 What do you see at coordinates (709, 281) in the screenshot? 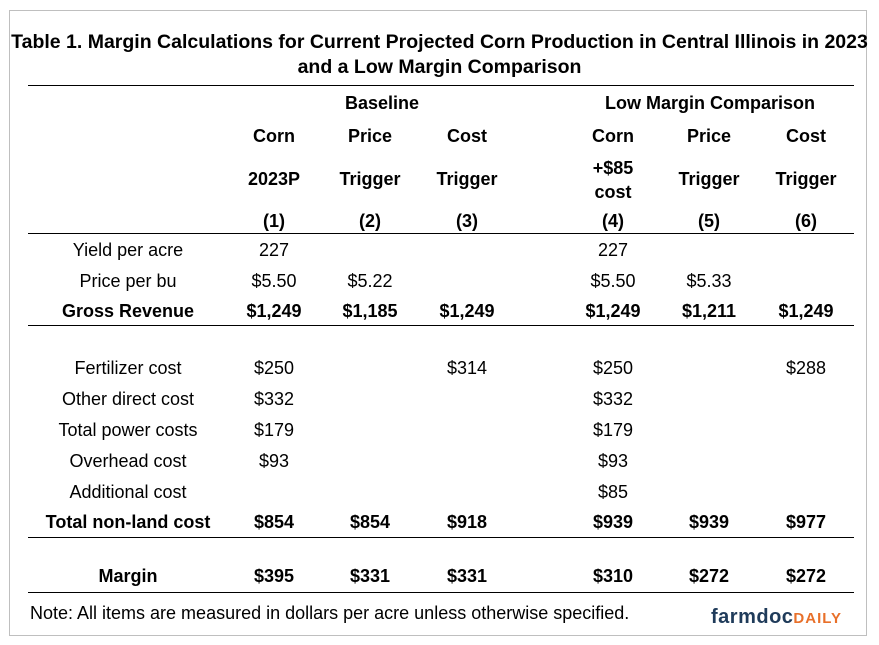
I see `table-cell: $5.33` at bounding box center [709, 281].